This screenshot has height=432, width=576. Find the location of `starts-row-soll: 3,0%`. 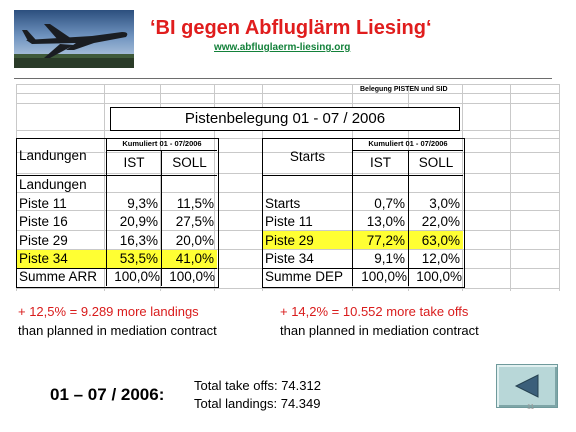

starts-row-soll: 3,0% is located at coordinates (444, 203).